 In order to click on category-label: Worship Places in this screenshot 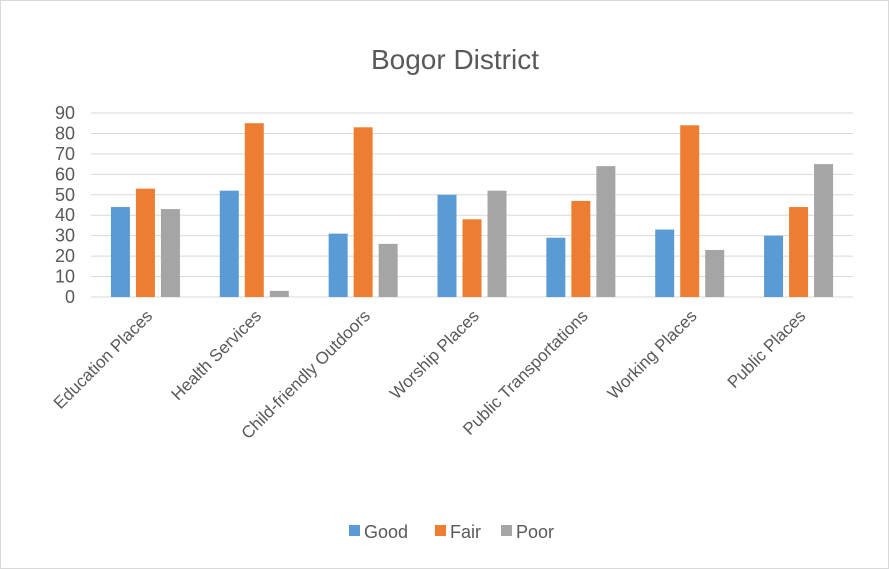, I will do `click(434, 354)`.